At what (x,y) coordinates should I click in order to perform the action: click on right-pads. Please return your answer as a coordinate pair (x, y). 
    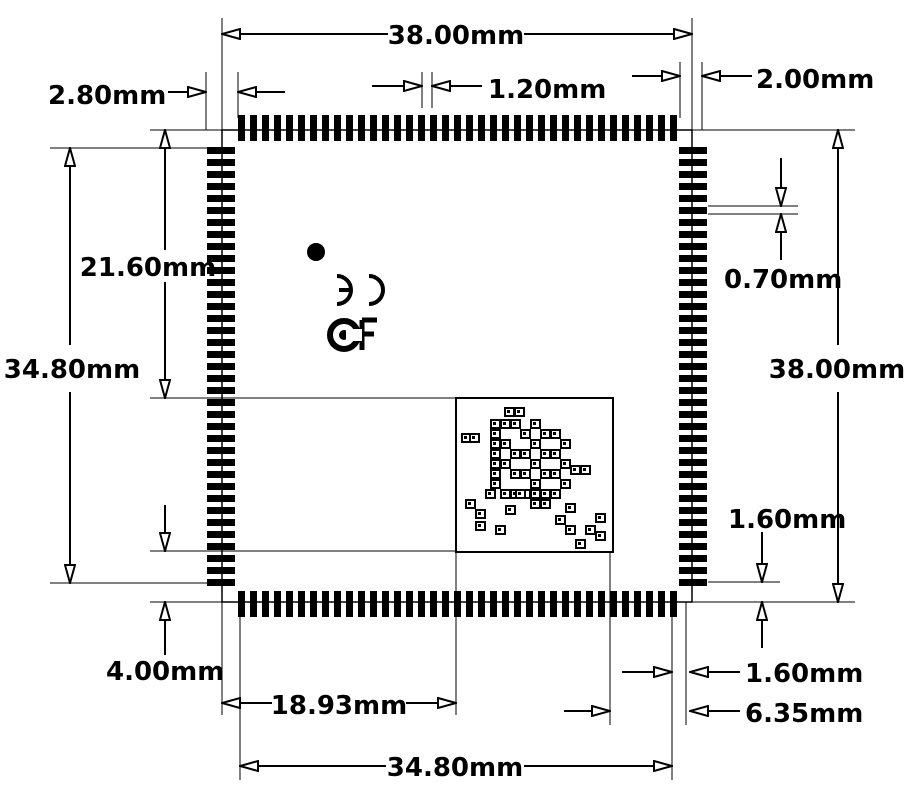
    Looking at the image, I should click on (693, 366).